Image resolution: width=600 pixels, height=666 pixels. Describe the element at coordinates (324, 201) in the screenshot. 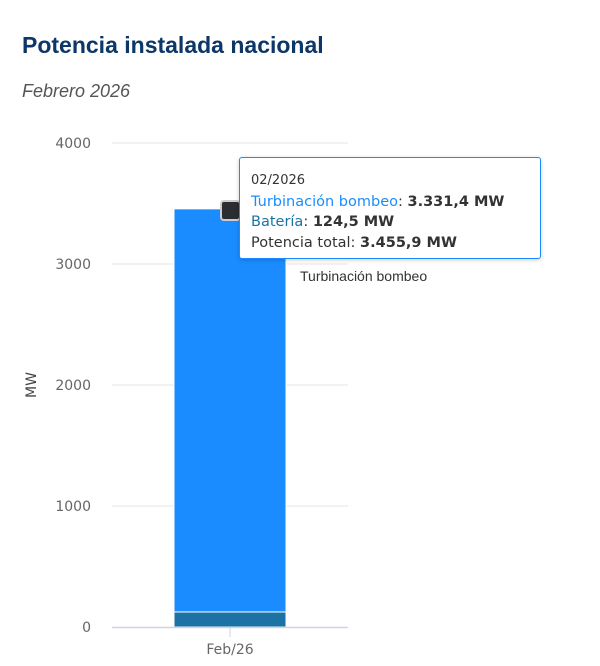

I see `tooltip-label: Turbinación bombeo` at that location.